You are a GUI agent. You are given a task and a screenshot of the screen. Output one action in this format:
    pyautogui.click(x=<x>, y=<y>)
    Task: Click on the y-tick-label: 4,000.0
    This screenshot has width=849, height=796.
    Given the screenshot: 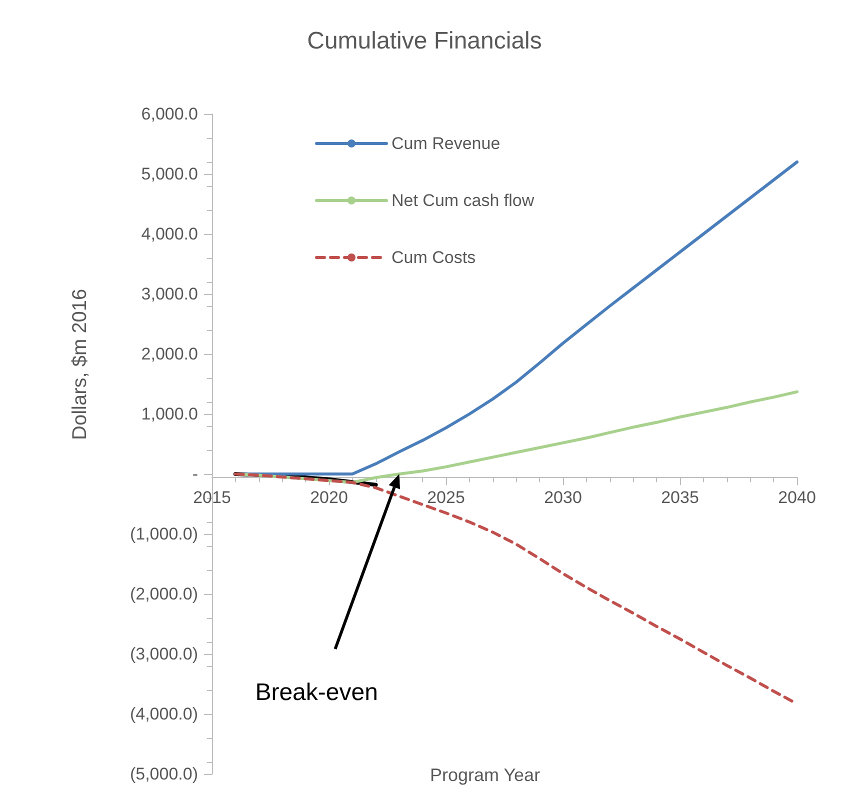 What is the action you would take?
    pyautogui.click(x=169, y=234)
    